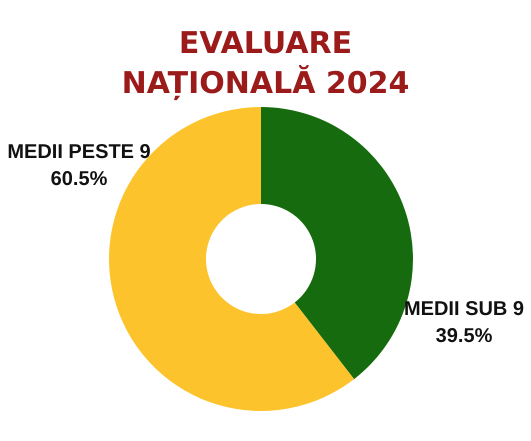 The width and height of the screenshot is (531, 441). What do you see at coordinates (464, 309) in the screenshot?
I see `slice-label: MEDII SUB 9` at bounding box center [464, 309].